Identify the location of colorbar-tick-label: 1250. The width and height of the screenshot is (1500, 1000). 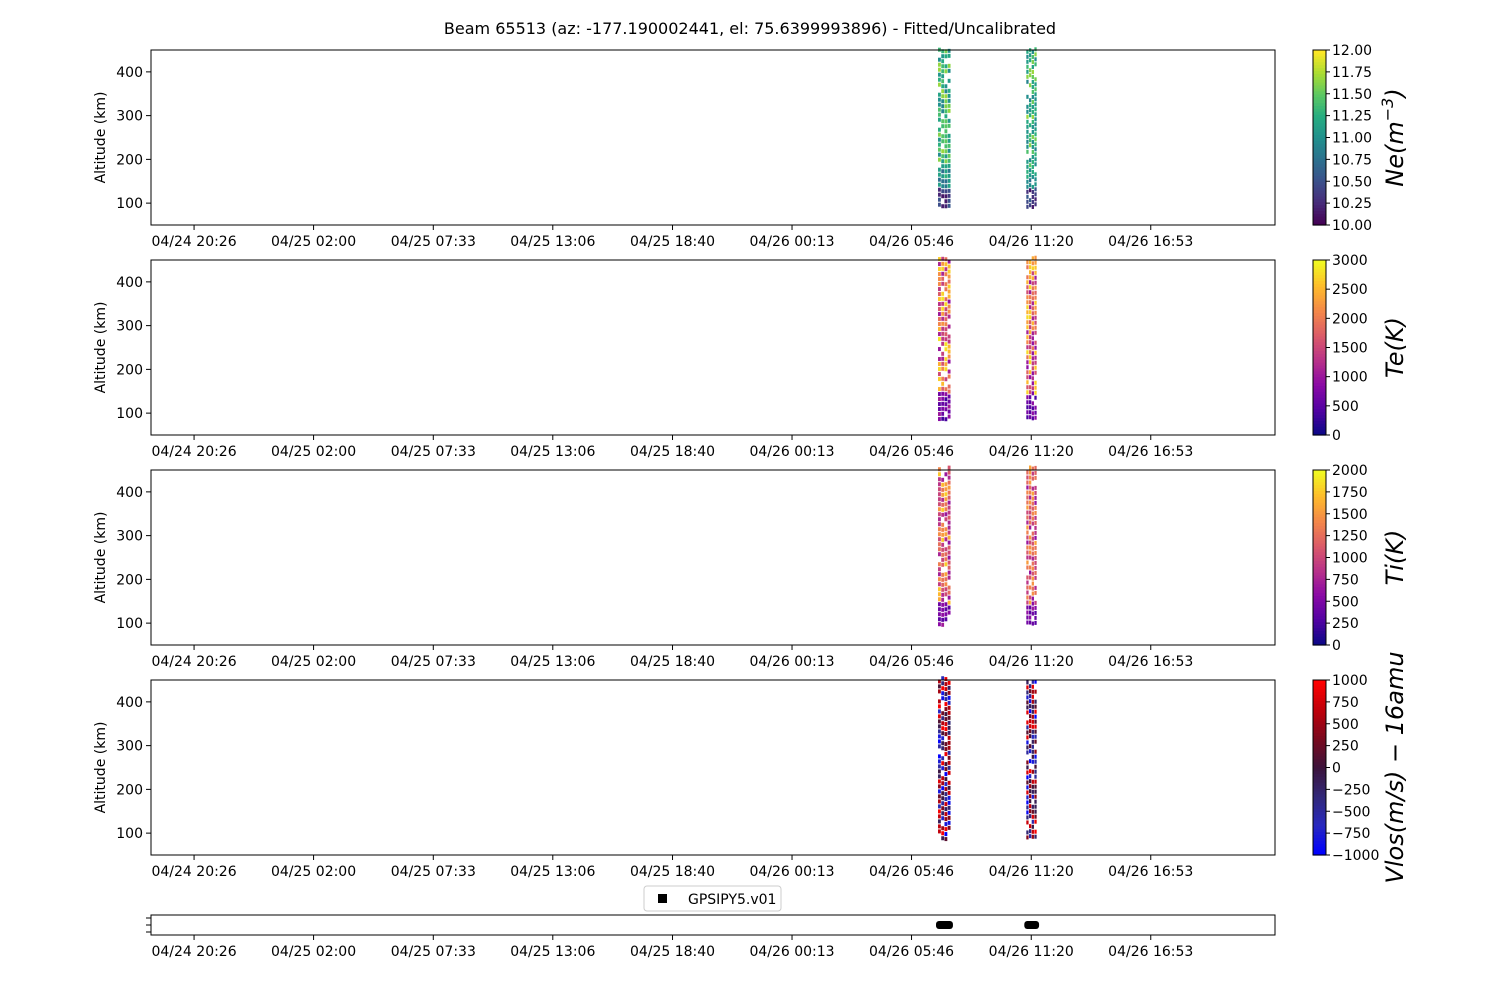
(1350, 537).